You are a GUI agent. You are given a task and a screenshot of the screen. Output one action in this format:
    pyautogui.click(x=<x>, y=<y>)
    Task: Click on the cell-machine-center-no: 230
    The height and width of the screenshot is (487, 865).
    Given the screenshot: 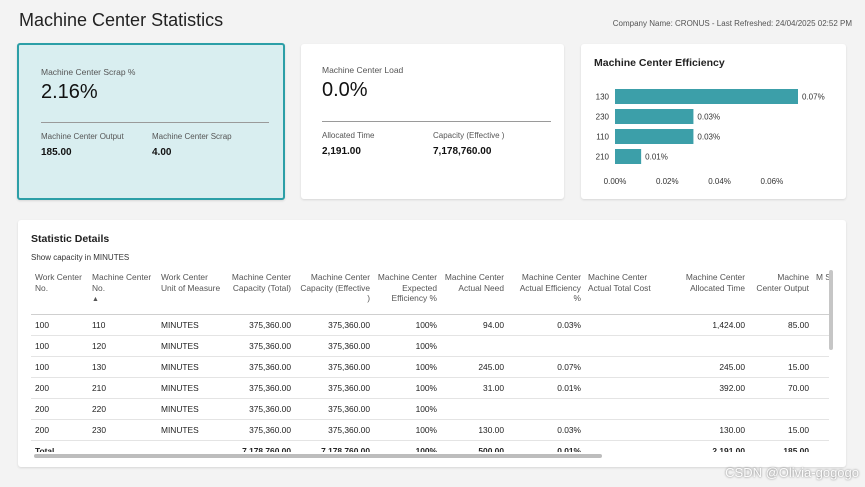 What is the action you would take?
    pyautogui.click(x=122, y=430)
    